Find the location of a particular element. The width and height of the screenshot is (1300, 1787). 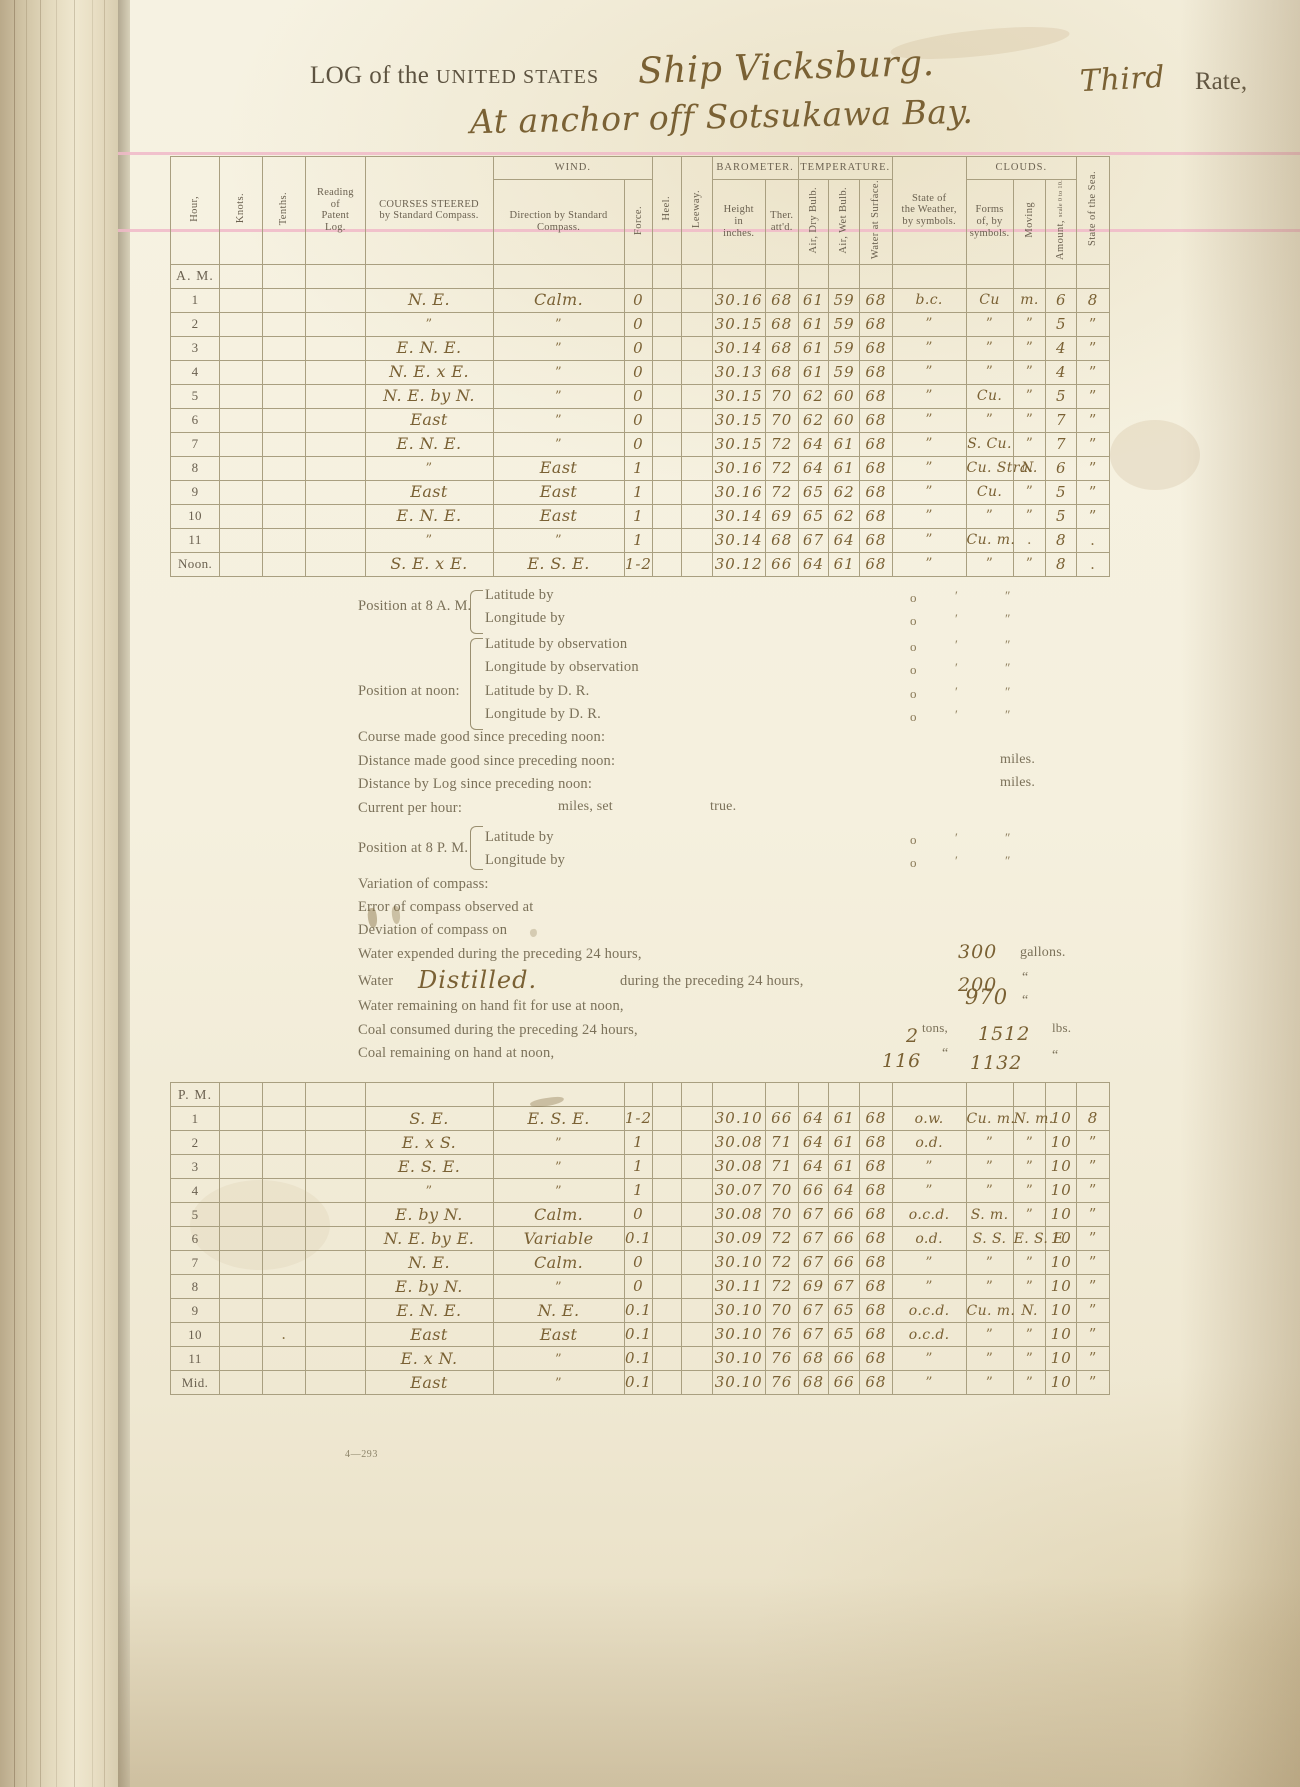

of-the-word: of the is located at coordinates (399, 75).